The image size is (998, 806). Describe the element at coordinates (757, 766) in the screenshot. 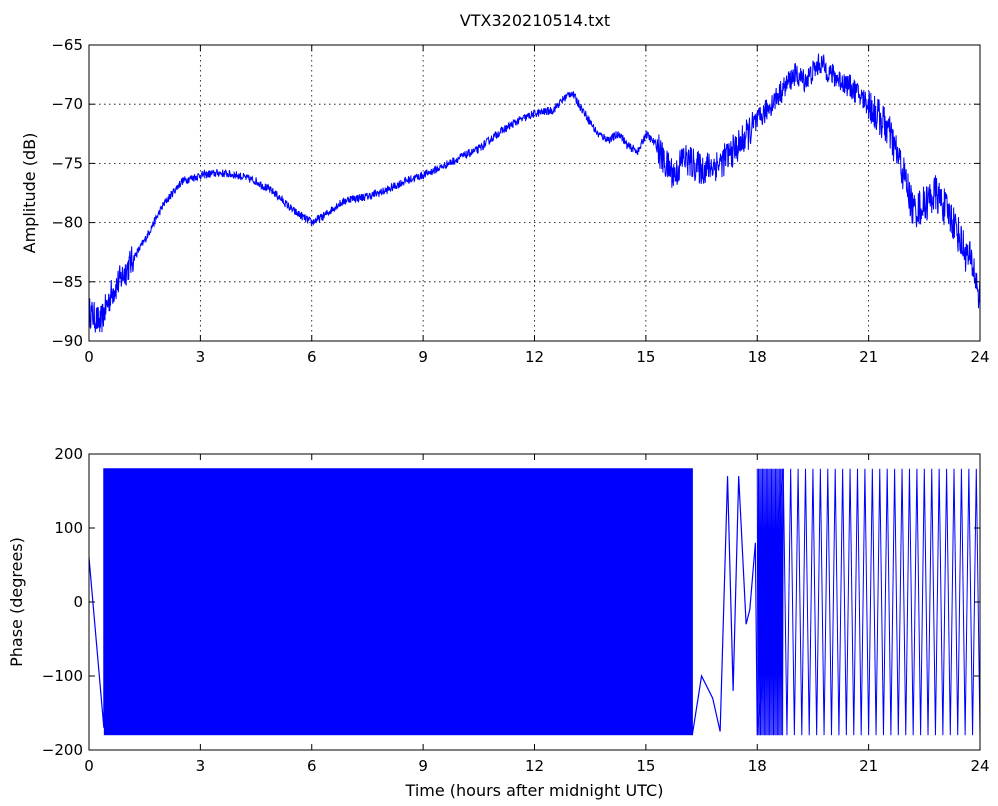

I see `phase-x-tick-label: 18` at that location.